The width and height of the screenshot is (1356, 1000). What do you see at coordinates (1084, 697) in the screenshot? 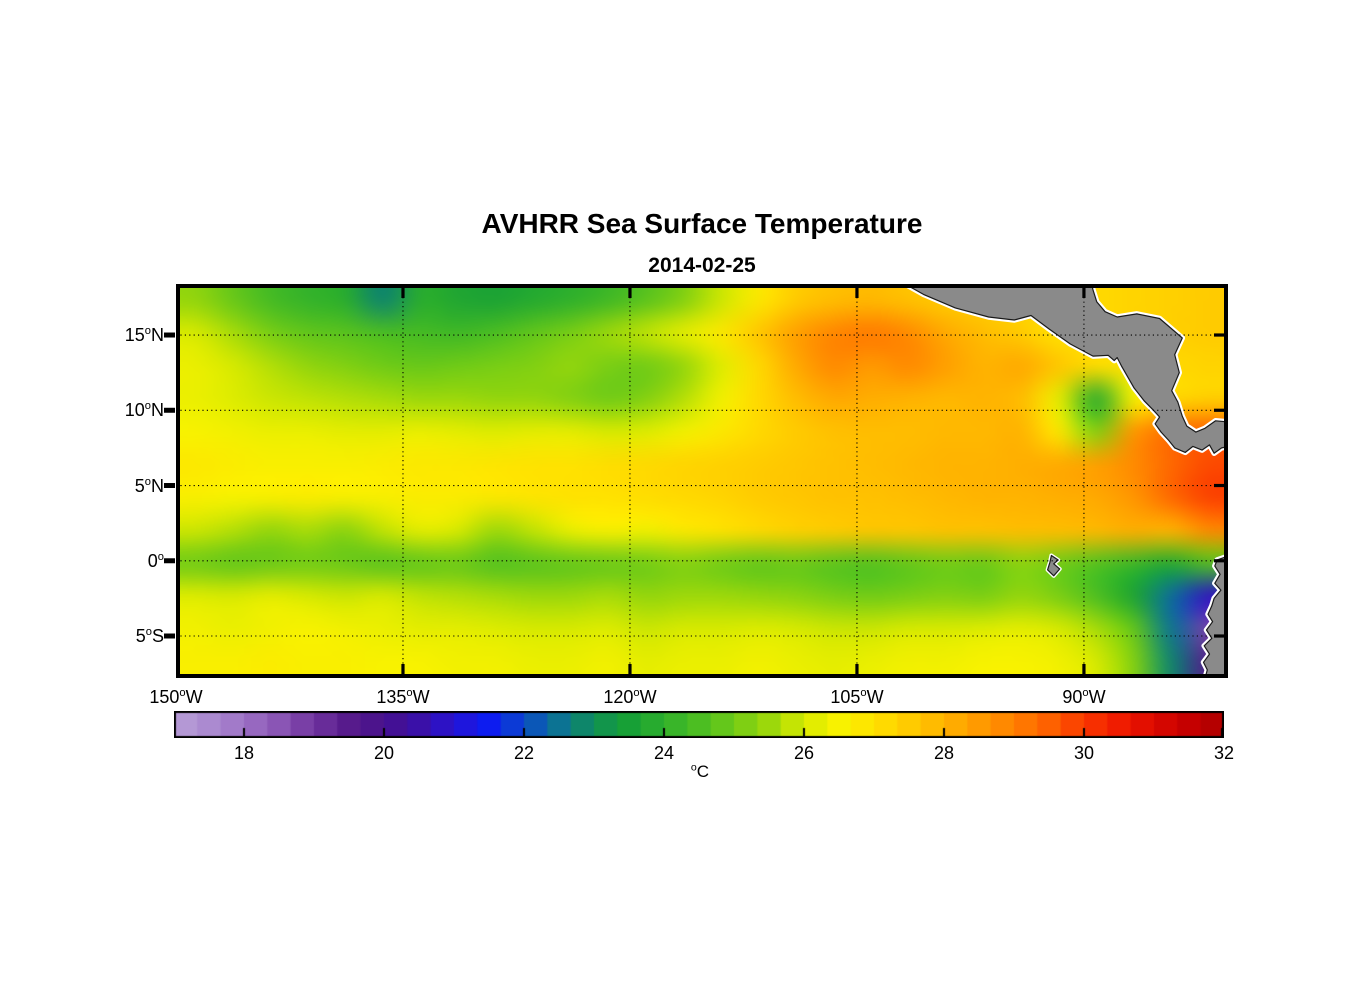
I see `lon-tick-label: 90oW` at bounding box center [1084, 697].